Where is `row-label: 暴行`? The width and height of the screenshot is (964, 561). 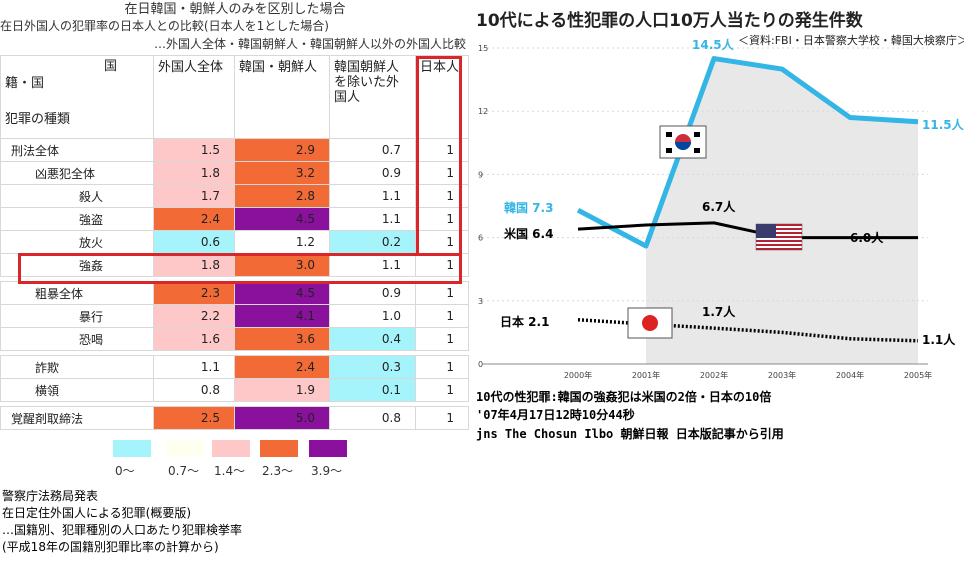
row-label: 暴行 is located at coordinates (77, 316).